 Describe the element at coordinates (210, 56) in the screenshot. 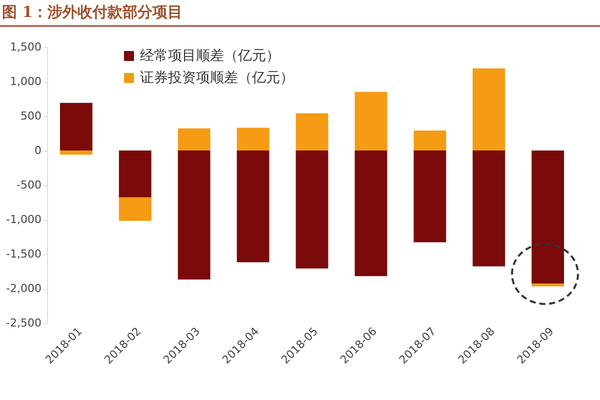

I see `legend-label: 经常项目顺差（亿元）` at that location.